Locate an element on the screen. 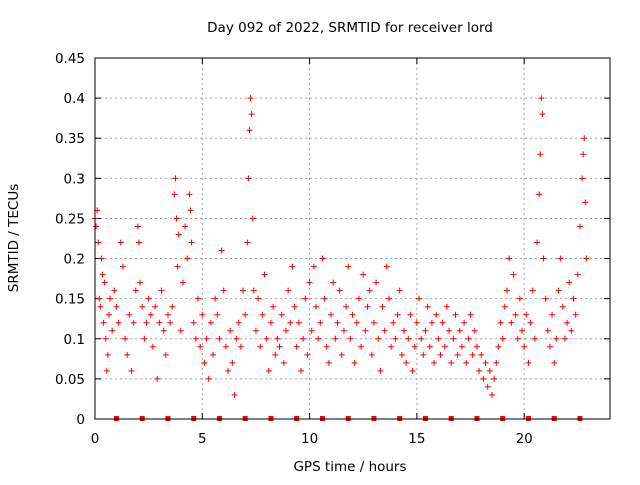 The height and width of the screenshot is (485, 640). x-tick-label: 10 is located at coordinates (309, 439).